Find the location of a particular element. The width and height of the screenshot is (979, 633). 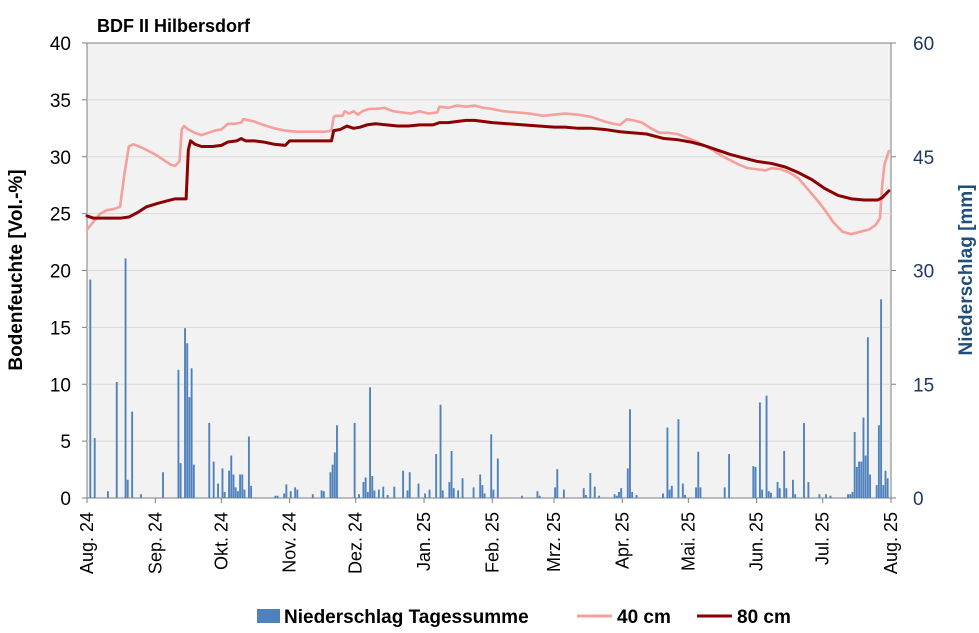

chart-title: BDF II Hilbersdorf is located at coordinates (174, 26).